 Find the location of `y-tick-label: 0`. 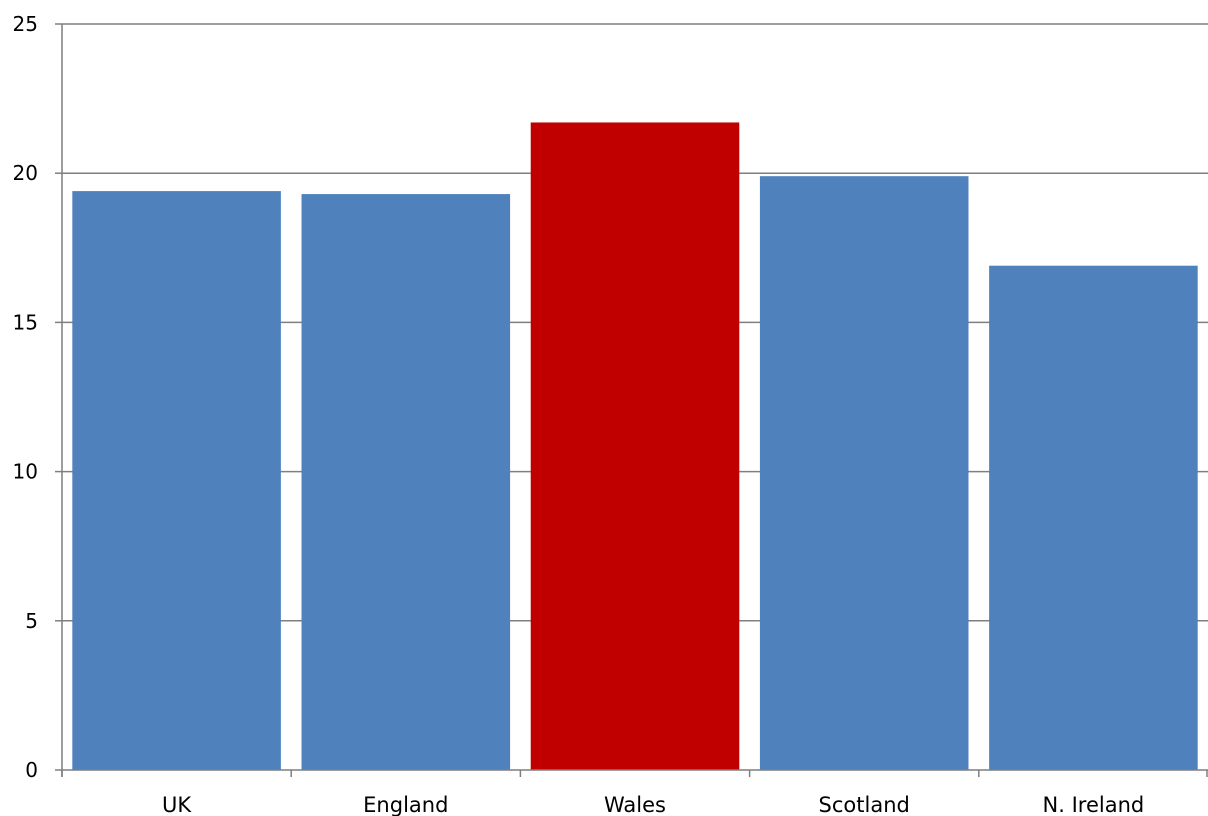

y-tick-label: 0 is located at coordinates (31, 770).